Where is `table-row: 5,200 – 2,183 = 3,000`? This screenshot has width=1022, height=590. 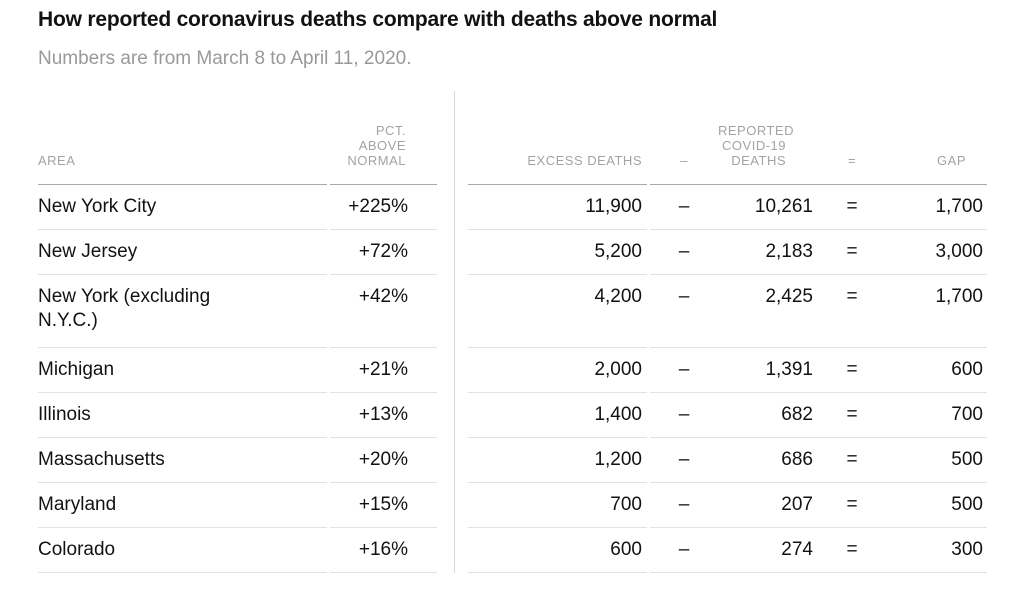 table-row: 5,200 – 2,183 = 3,000 is located at coordinates (727, 252).